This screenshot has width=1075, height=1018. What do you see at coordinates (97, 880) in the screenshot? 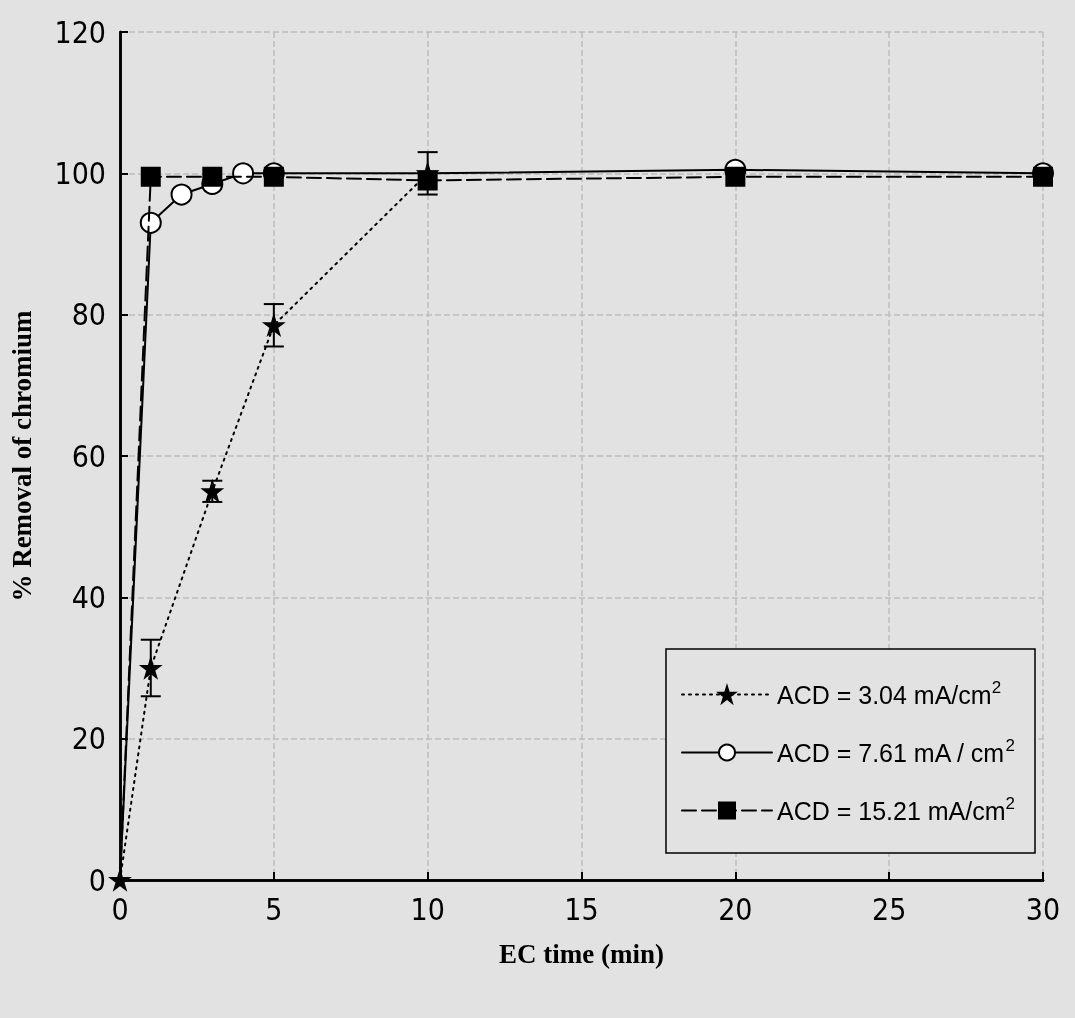
I see `y-tick-label: 0` at bounding box center [97, 880].